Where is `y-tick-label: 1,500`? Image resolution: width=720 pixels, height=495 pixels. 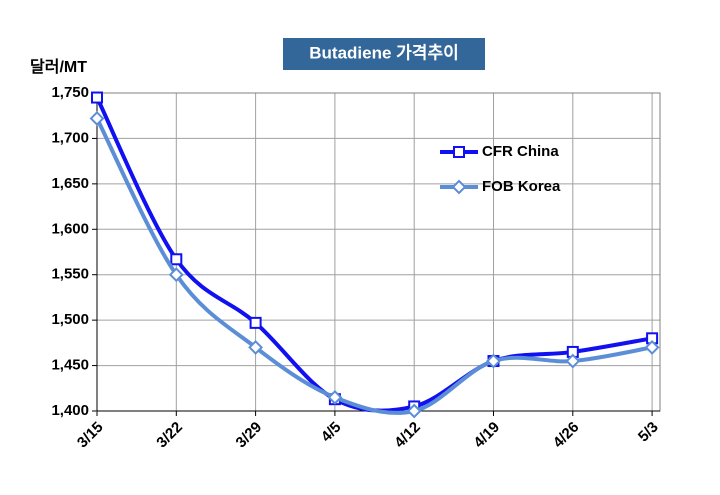
y-tick-label: 1,500 is located at coordinates (70, 319).